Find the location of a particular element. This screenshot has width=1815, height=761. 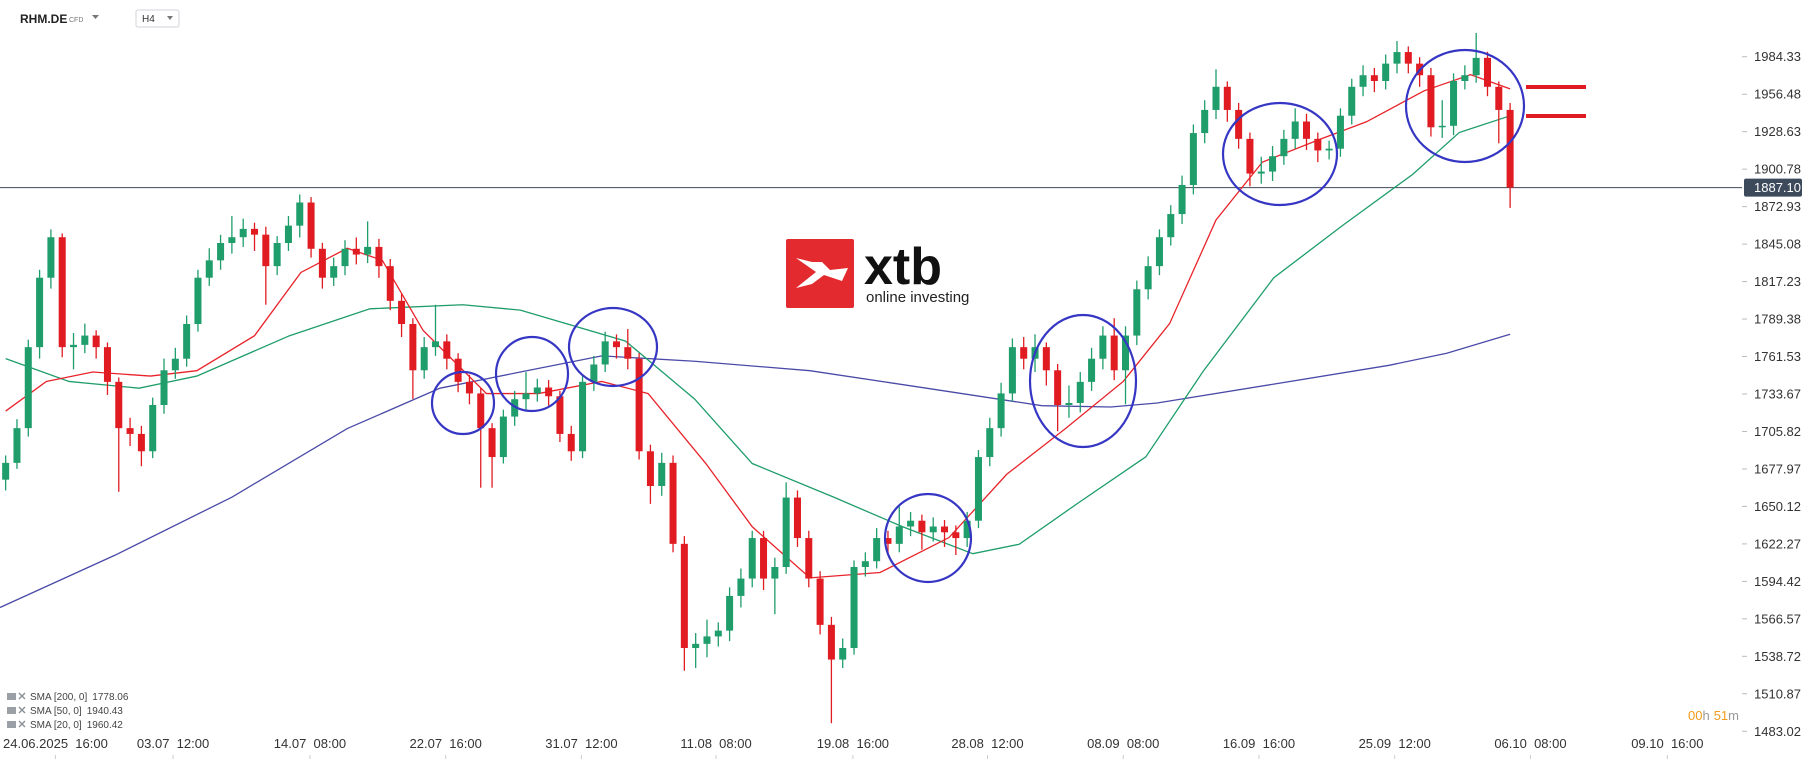

current-price-label: 1887.10 is located at coordinates (1777, 187).